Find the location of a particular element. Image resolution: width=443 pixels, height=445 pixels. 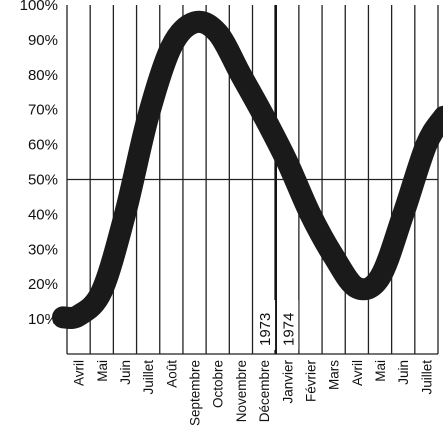

x-tick-label: Janvier is located at coordinates (287, 382).